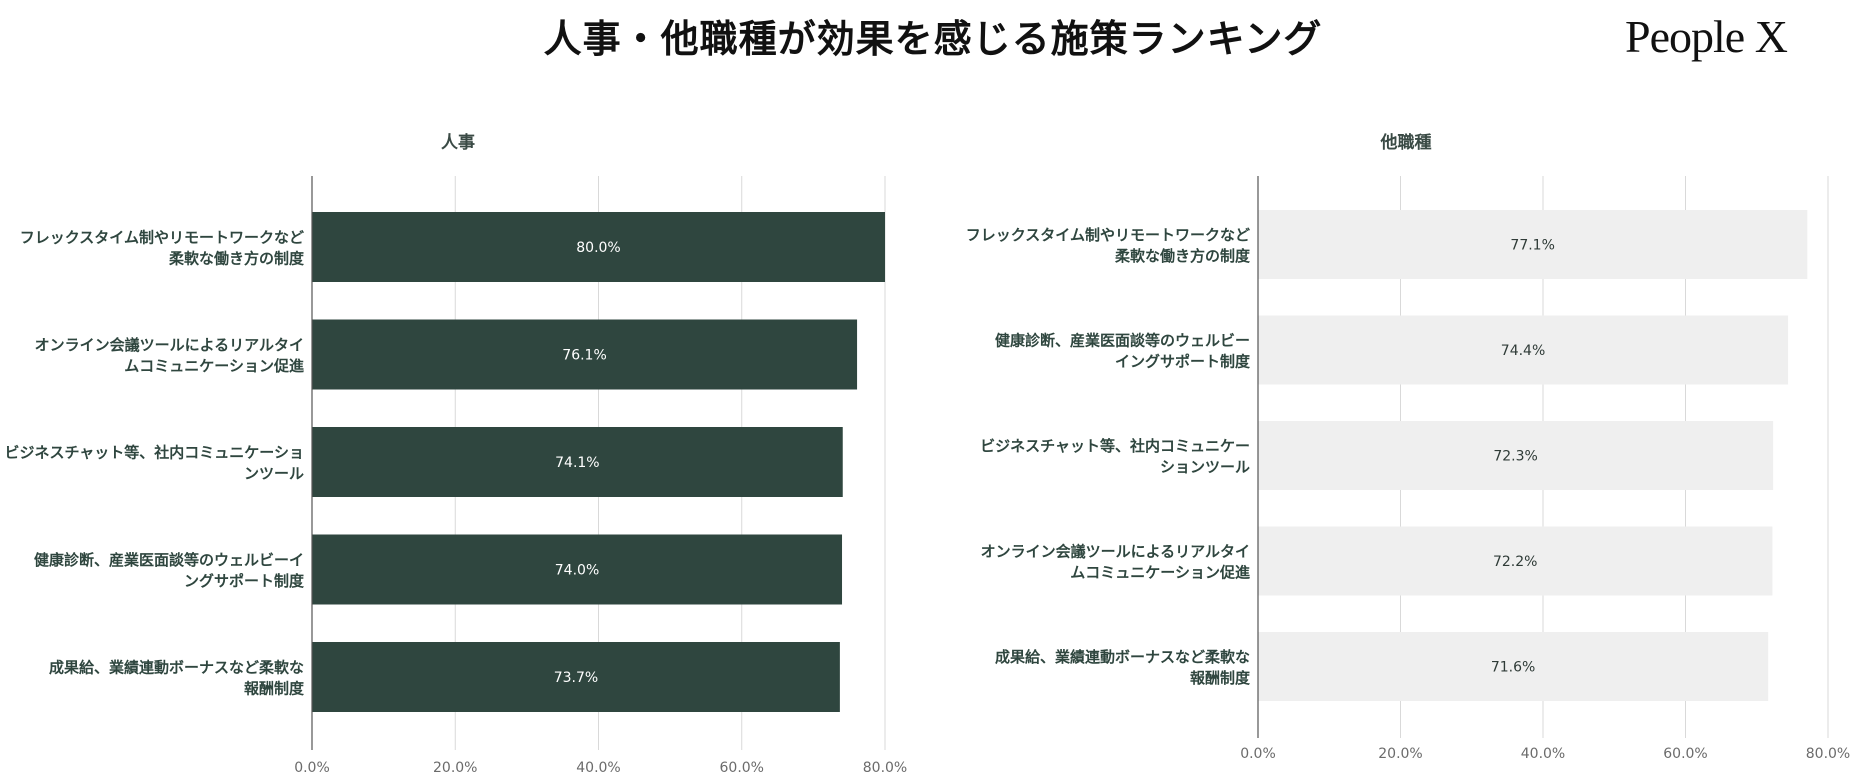 This screenshot has width=1866, height=782. I want to click on category-label-line: ビジネスチャット等、社内コミュニケー, so click(1115, 446).